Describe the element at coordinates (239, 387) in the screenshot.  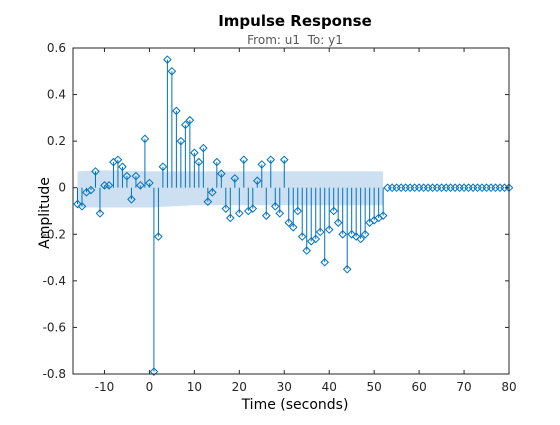
I see `x-tick-label: 20` at that location.